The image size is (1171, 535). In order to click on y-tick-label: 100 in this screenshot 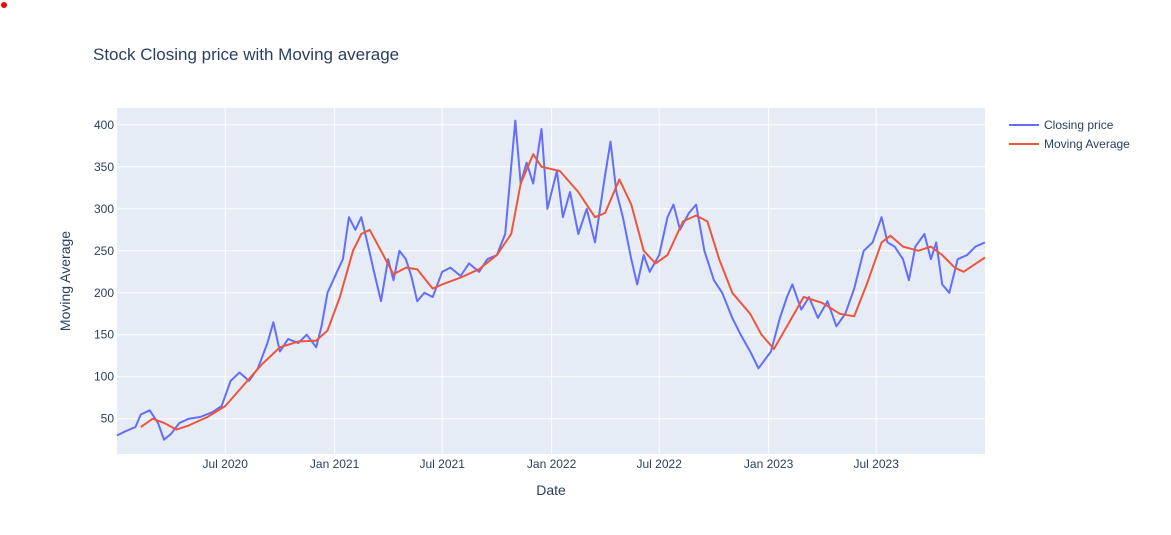, I will do `click(104, 377)`.